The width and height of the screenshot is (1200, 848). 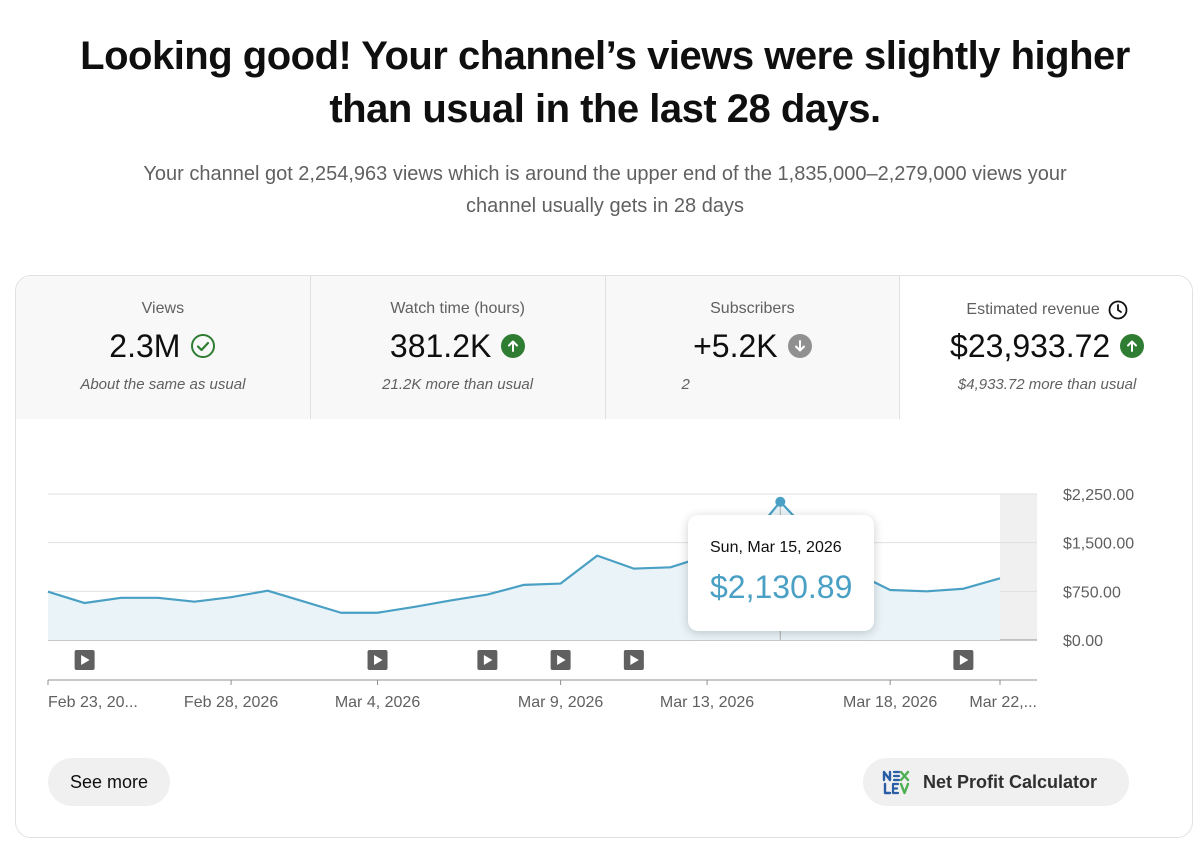 What do you see at coordinates (560, 701) in the screenshot?
I see `x-tick-label: Mar 9, 2026` at bounding box center [560, 701].